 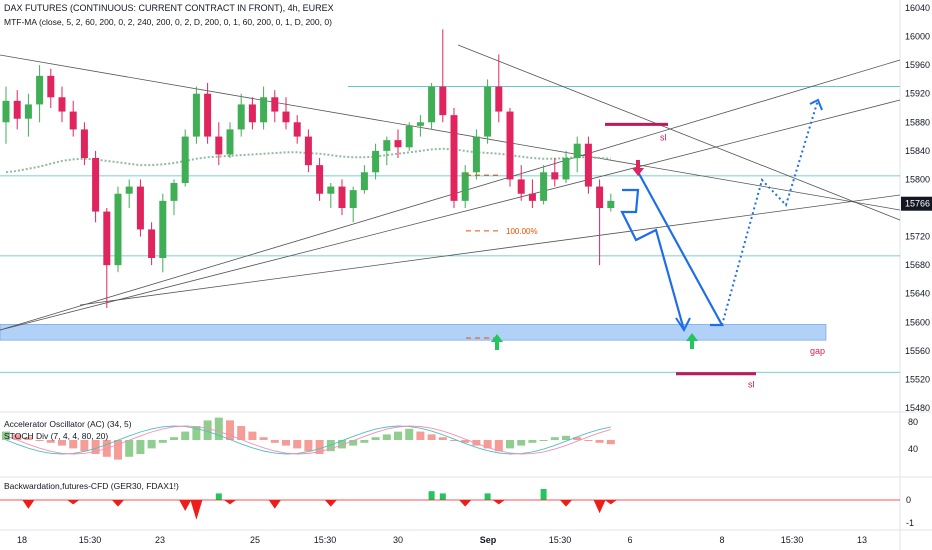 I want to click on stoch-indicator-label: STOCH Div (7, 4, 4, 80, 20), so click(x=56, y=436).